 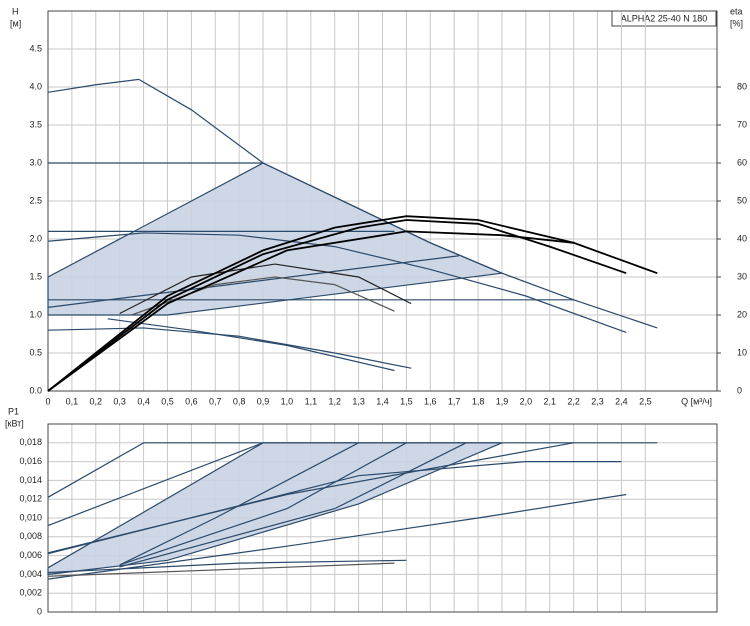 I want to click on x-tick-label: 1,6, so click(x=430, y=401).